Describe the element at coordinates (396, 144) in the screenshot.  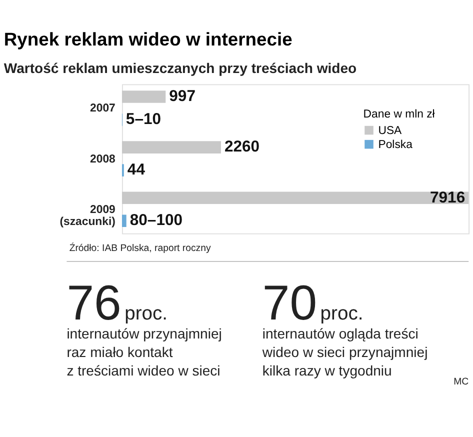
I see `legend-label: Polska` at that location.